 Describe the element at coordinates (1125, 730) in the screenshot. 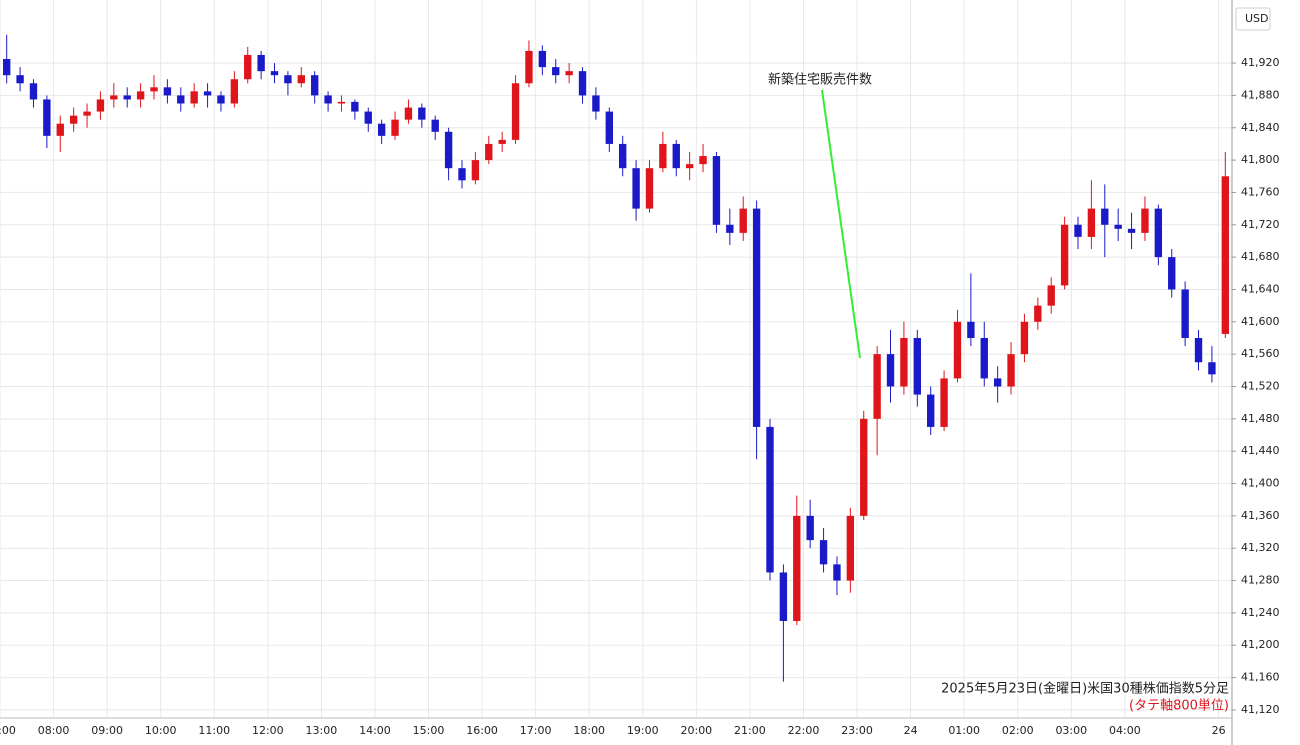

I see `x-tick-label: 04:00` at that location.